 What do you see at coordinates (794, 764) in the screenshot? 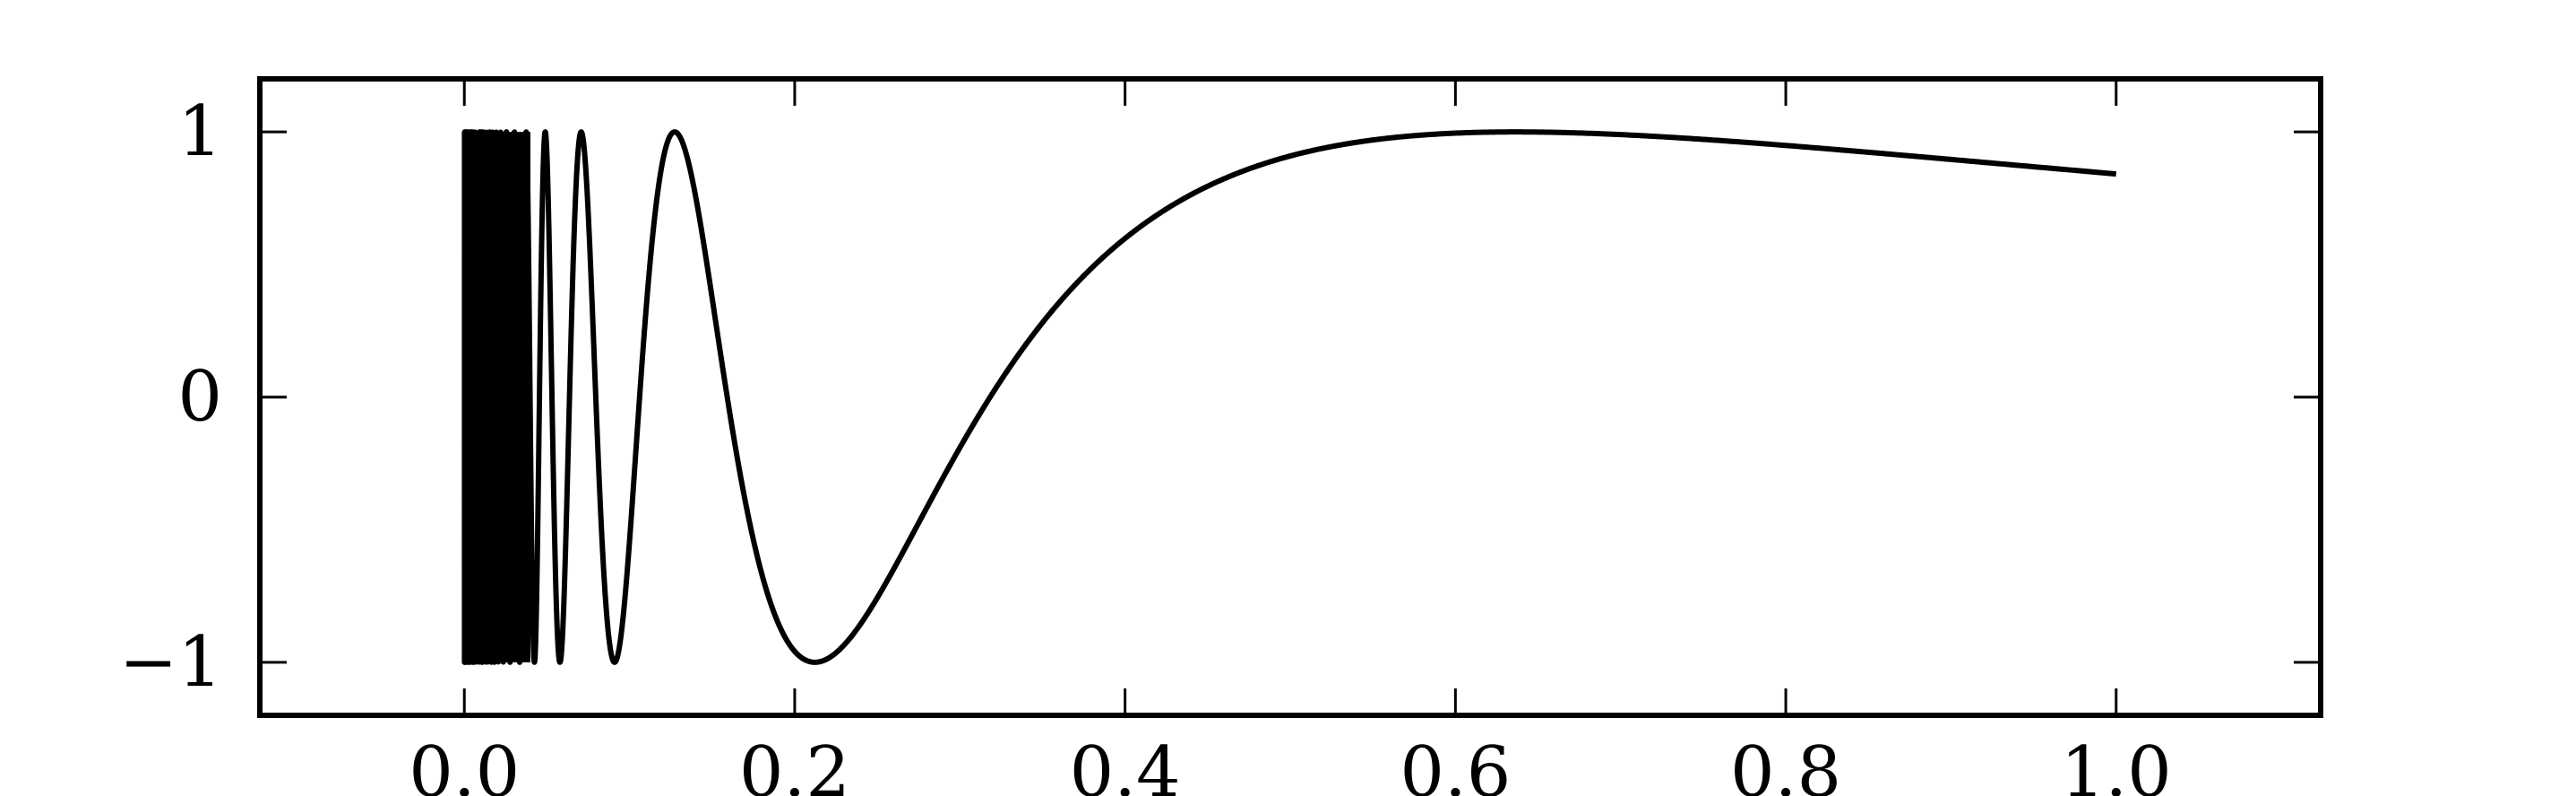
I see `x-tick-label-1: 0.2` at bounding box center [794, 764].